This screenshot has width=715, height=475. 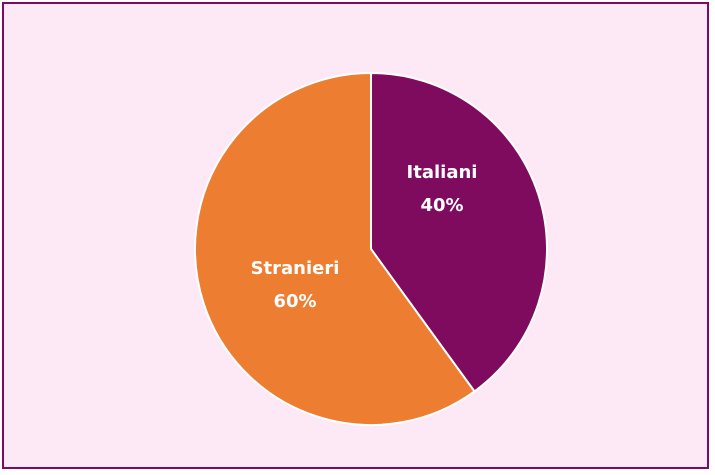 What do you see at coordinates (295, 268) in the screenshot?
I see `slice-label-stranieri-name: Stranieri` at bounding box center [295, 268].